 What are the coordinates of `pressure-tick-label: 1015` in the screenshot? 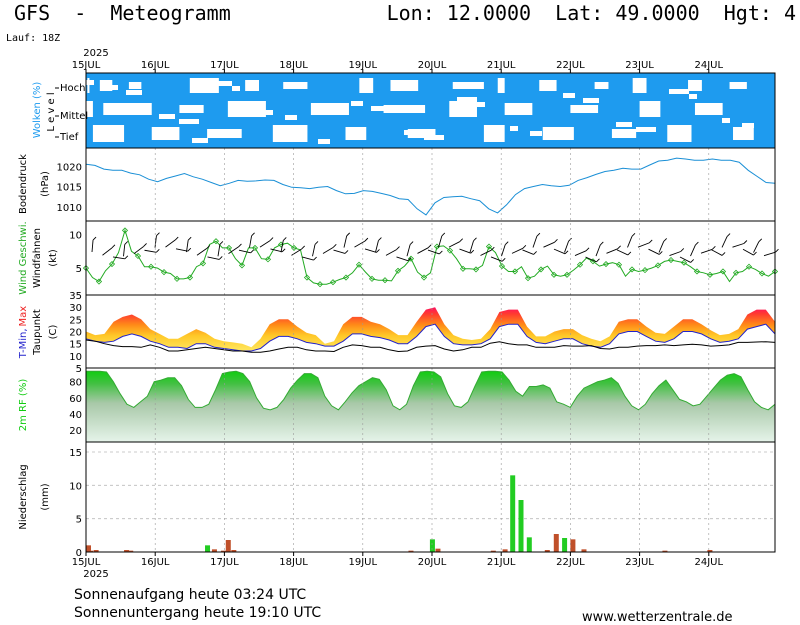 It's located at (69, 188).